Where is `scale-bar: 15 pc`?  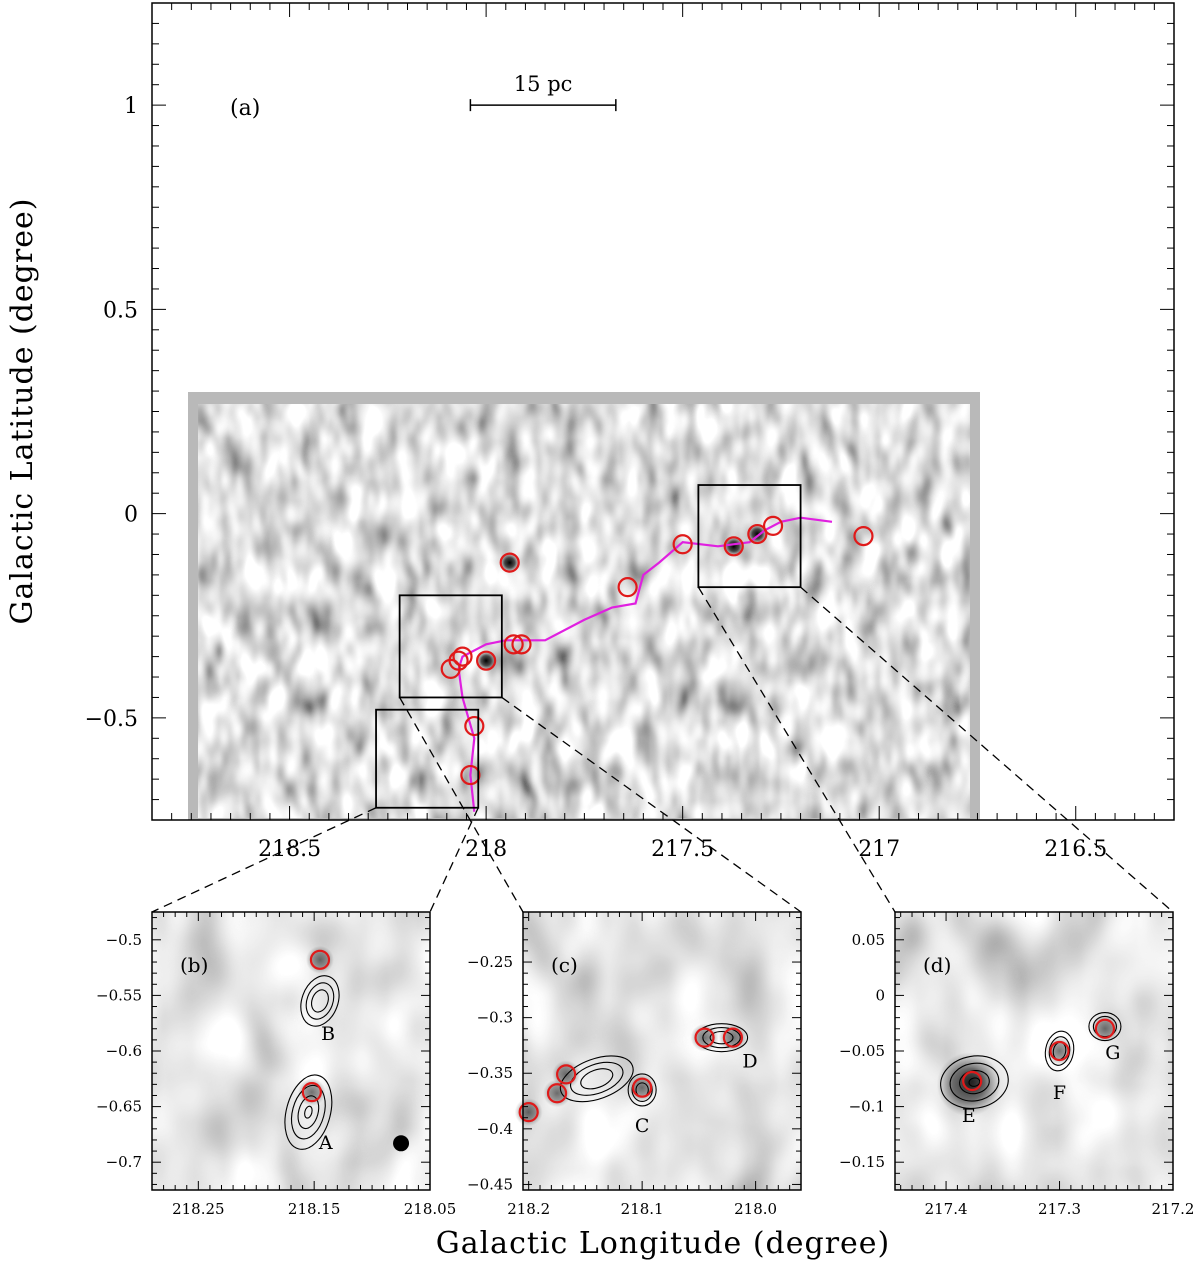 scale-bar: 15 pc is located at coordinates (543, 92).